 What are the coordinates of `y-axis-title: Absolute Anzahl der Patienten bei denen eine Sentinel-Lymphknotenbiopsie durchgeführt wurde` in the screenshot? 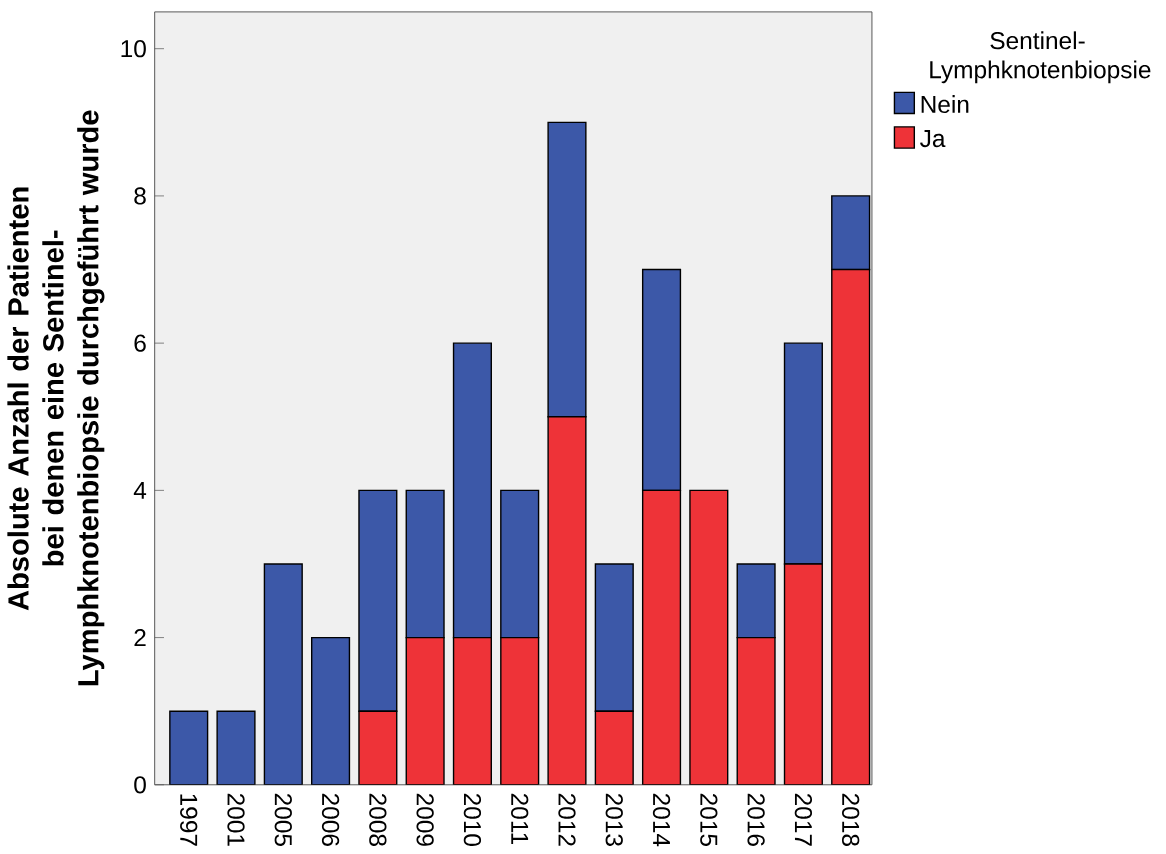 It's located at (56, 398).